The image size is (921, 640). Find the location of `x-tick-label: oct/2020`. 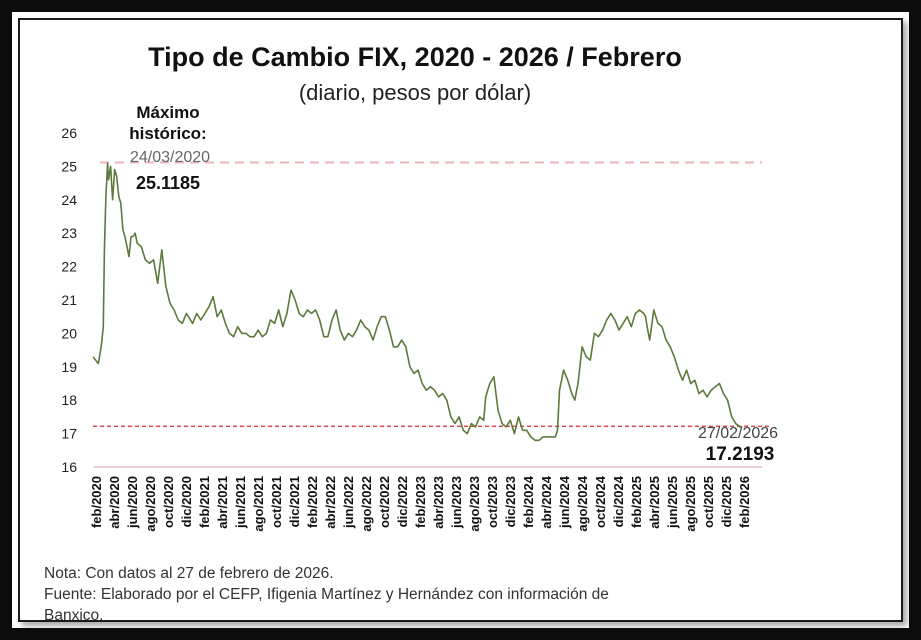

x-tick-label: oct/2020 is located at coordinates (168, 502).